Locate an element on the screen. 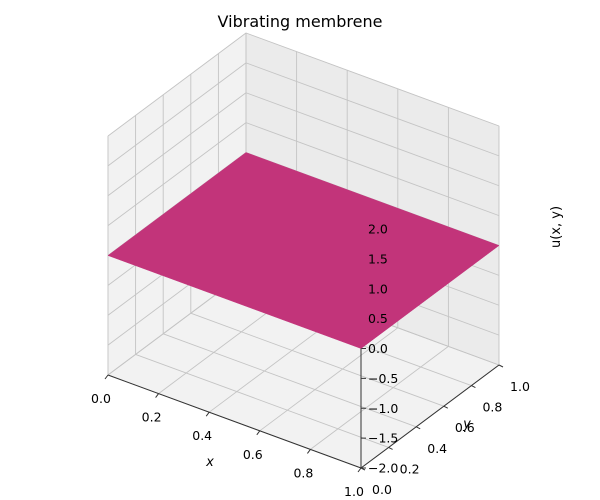 The height and width of the screenshot is (500, 600). x-tick-label: 0.8 is located at coordinates (303, 472).